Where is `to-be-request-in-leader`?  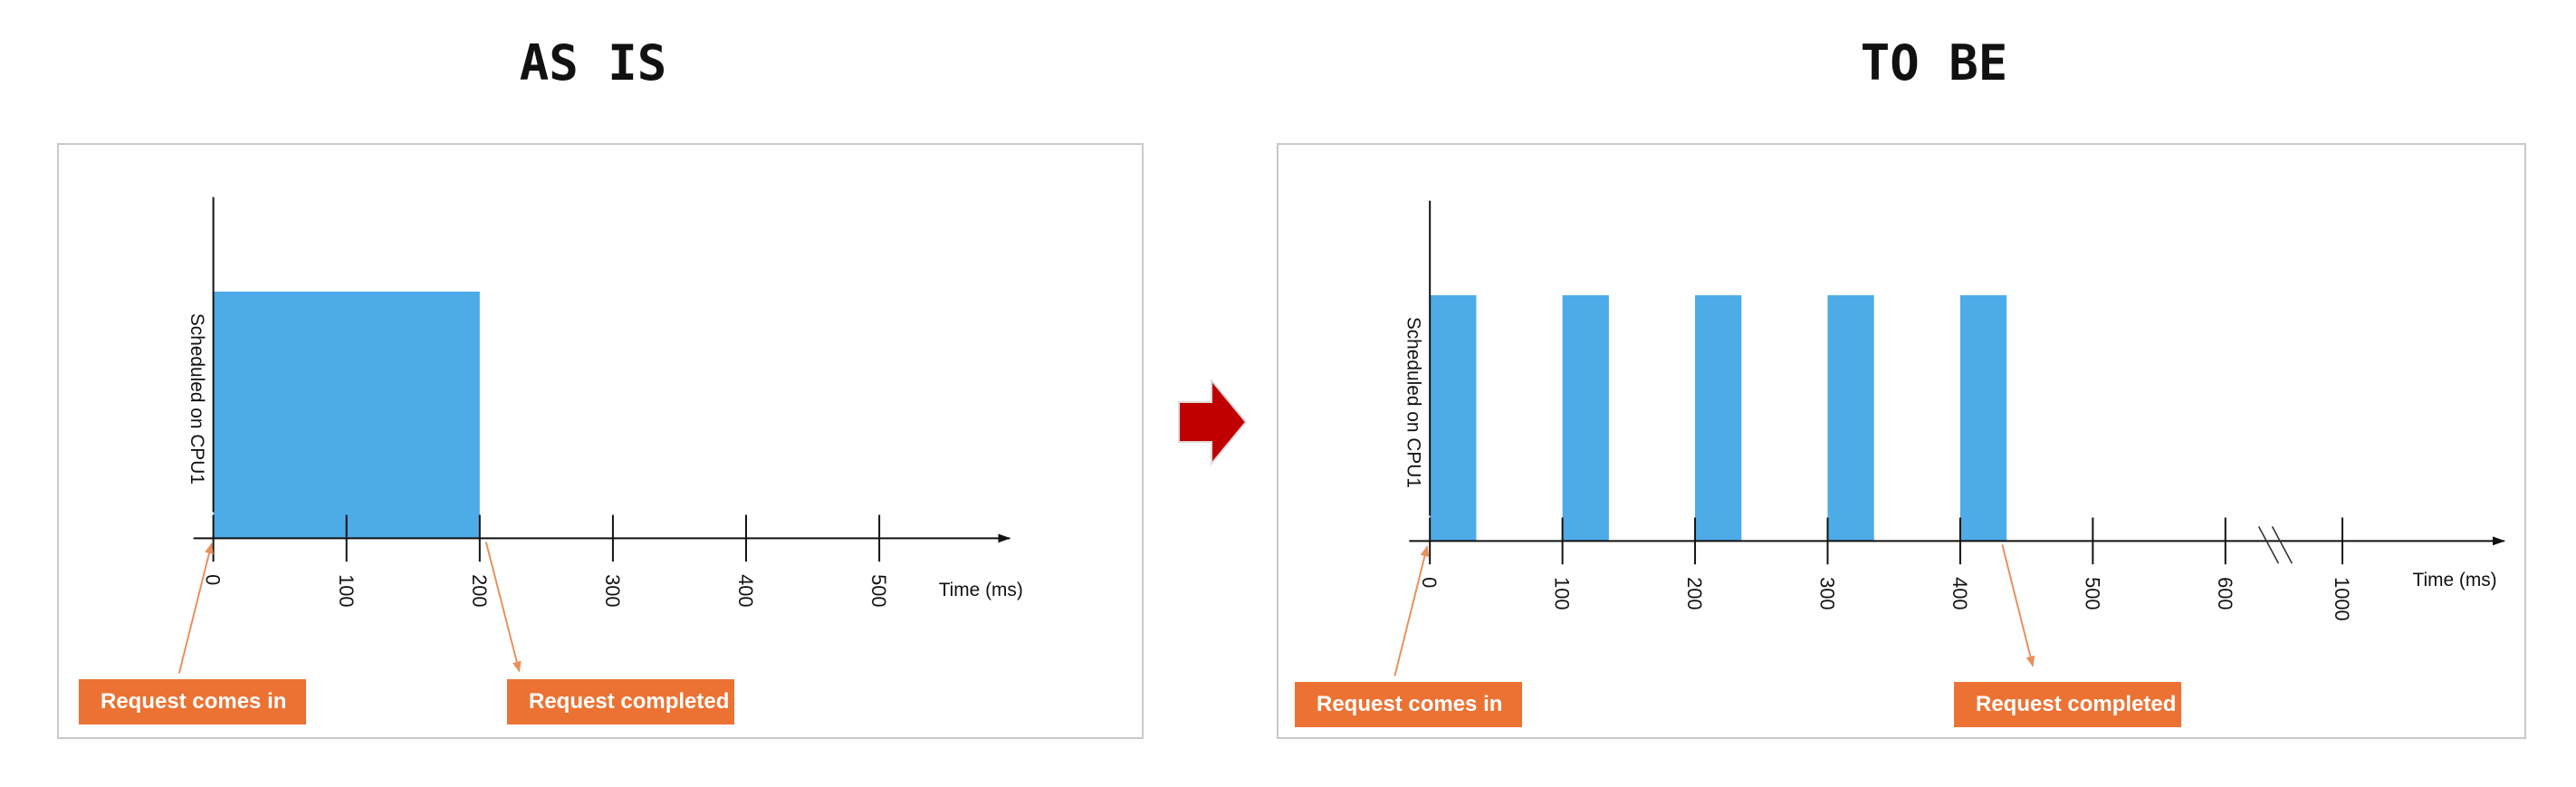
to-be-request-in-leader is located at coordinates (1411, 611).